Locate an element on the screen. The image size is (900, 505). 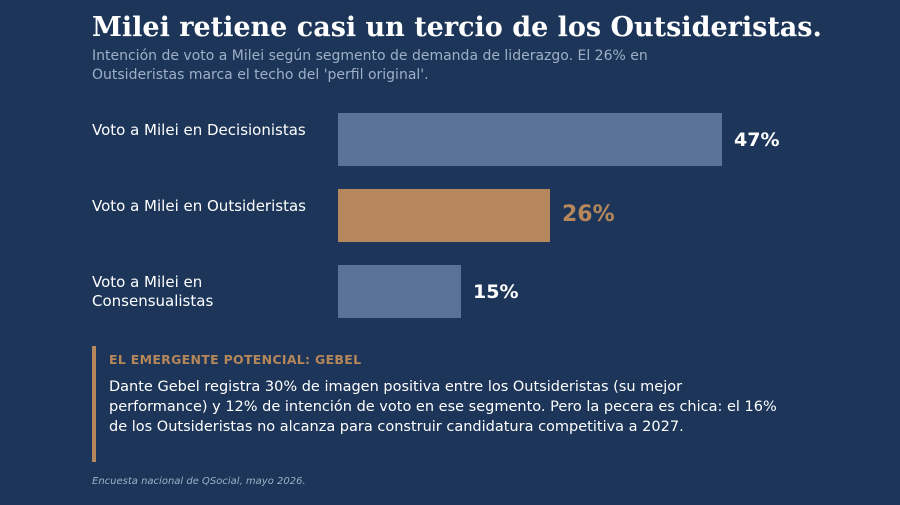
category-label: Voto a Milei en Consensualistas is located at coordinates (153, 291).